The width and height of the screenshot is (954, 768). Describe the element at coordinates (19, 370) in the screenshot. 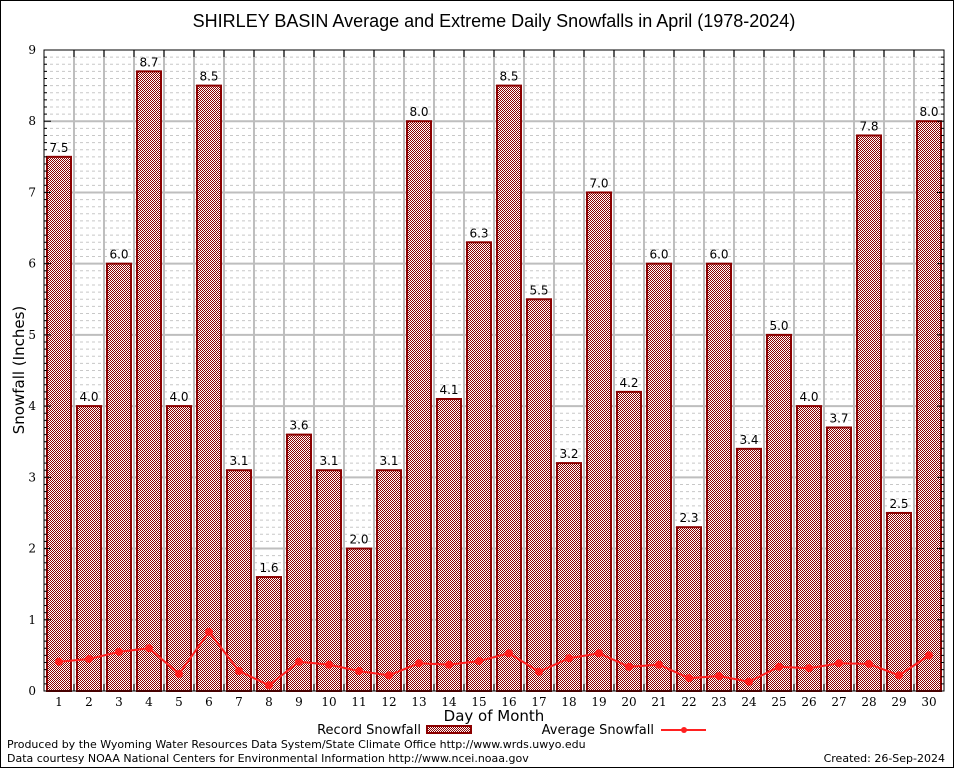

I see `y-axis-label: Snowfall (Inches)` at that location.